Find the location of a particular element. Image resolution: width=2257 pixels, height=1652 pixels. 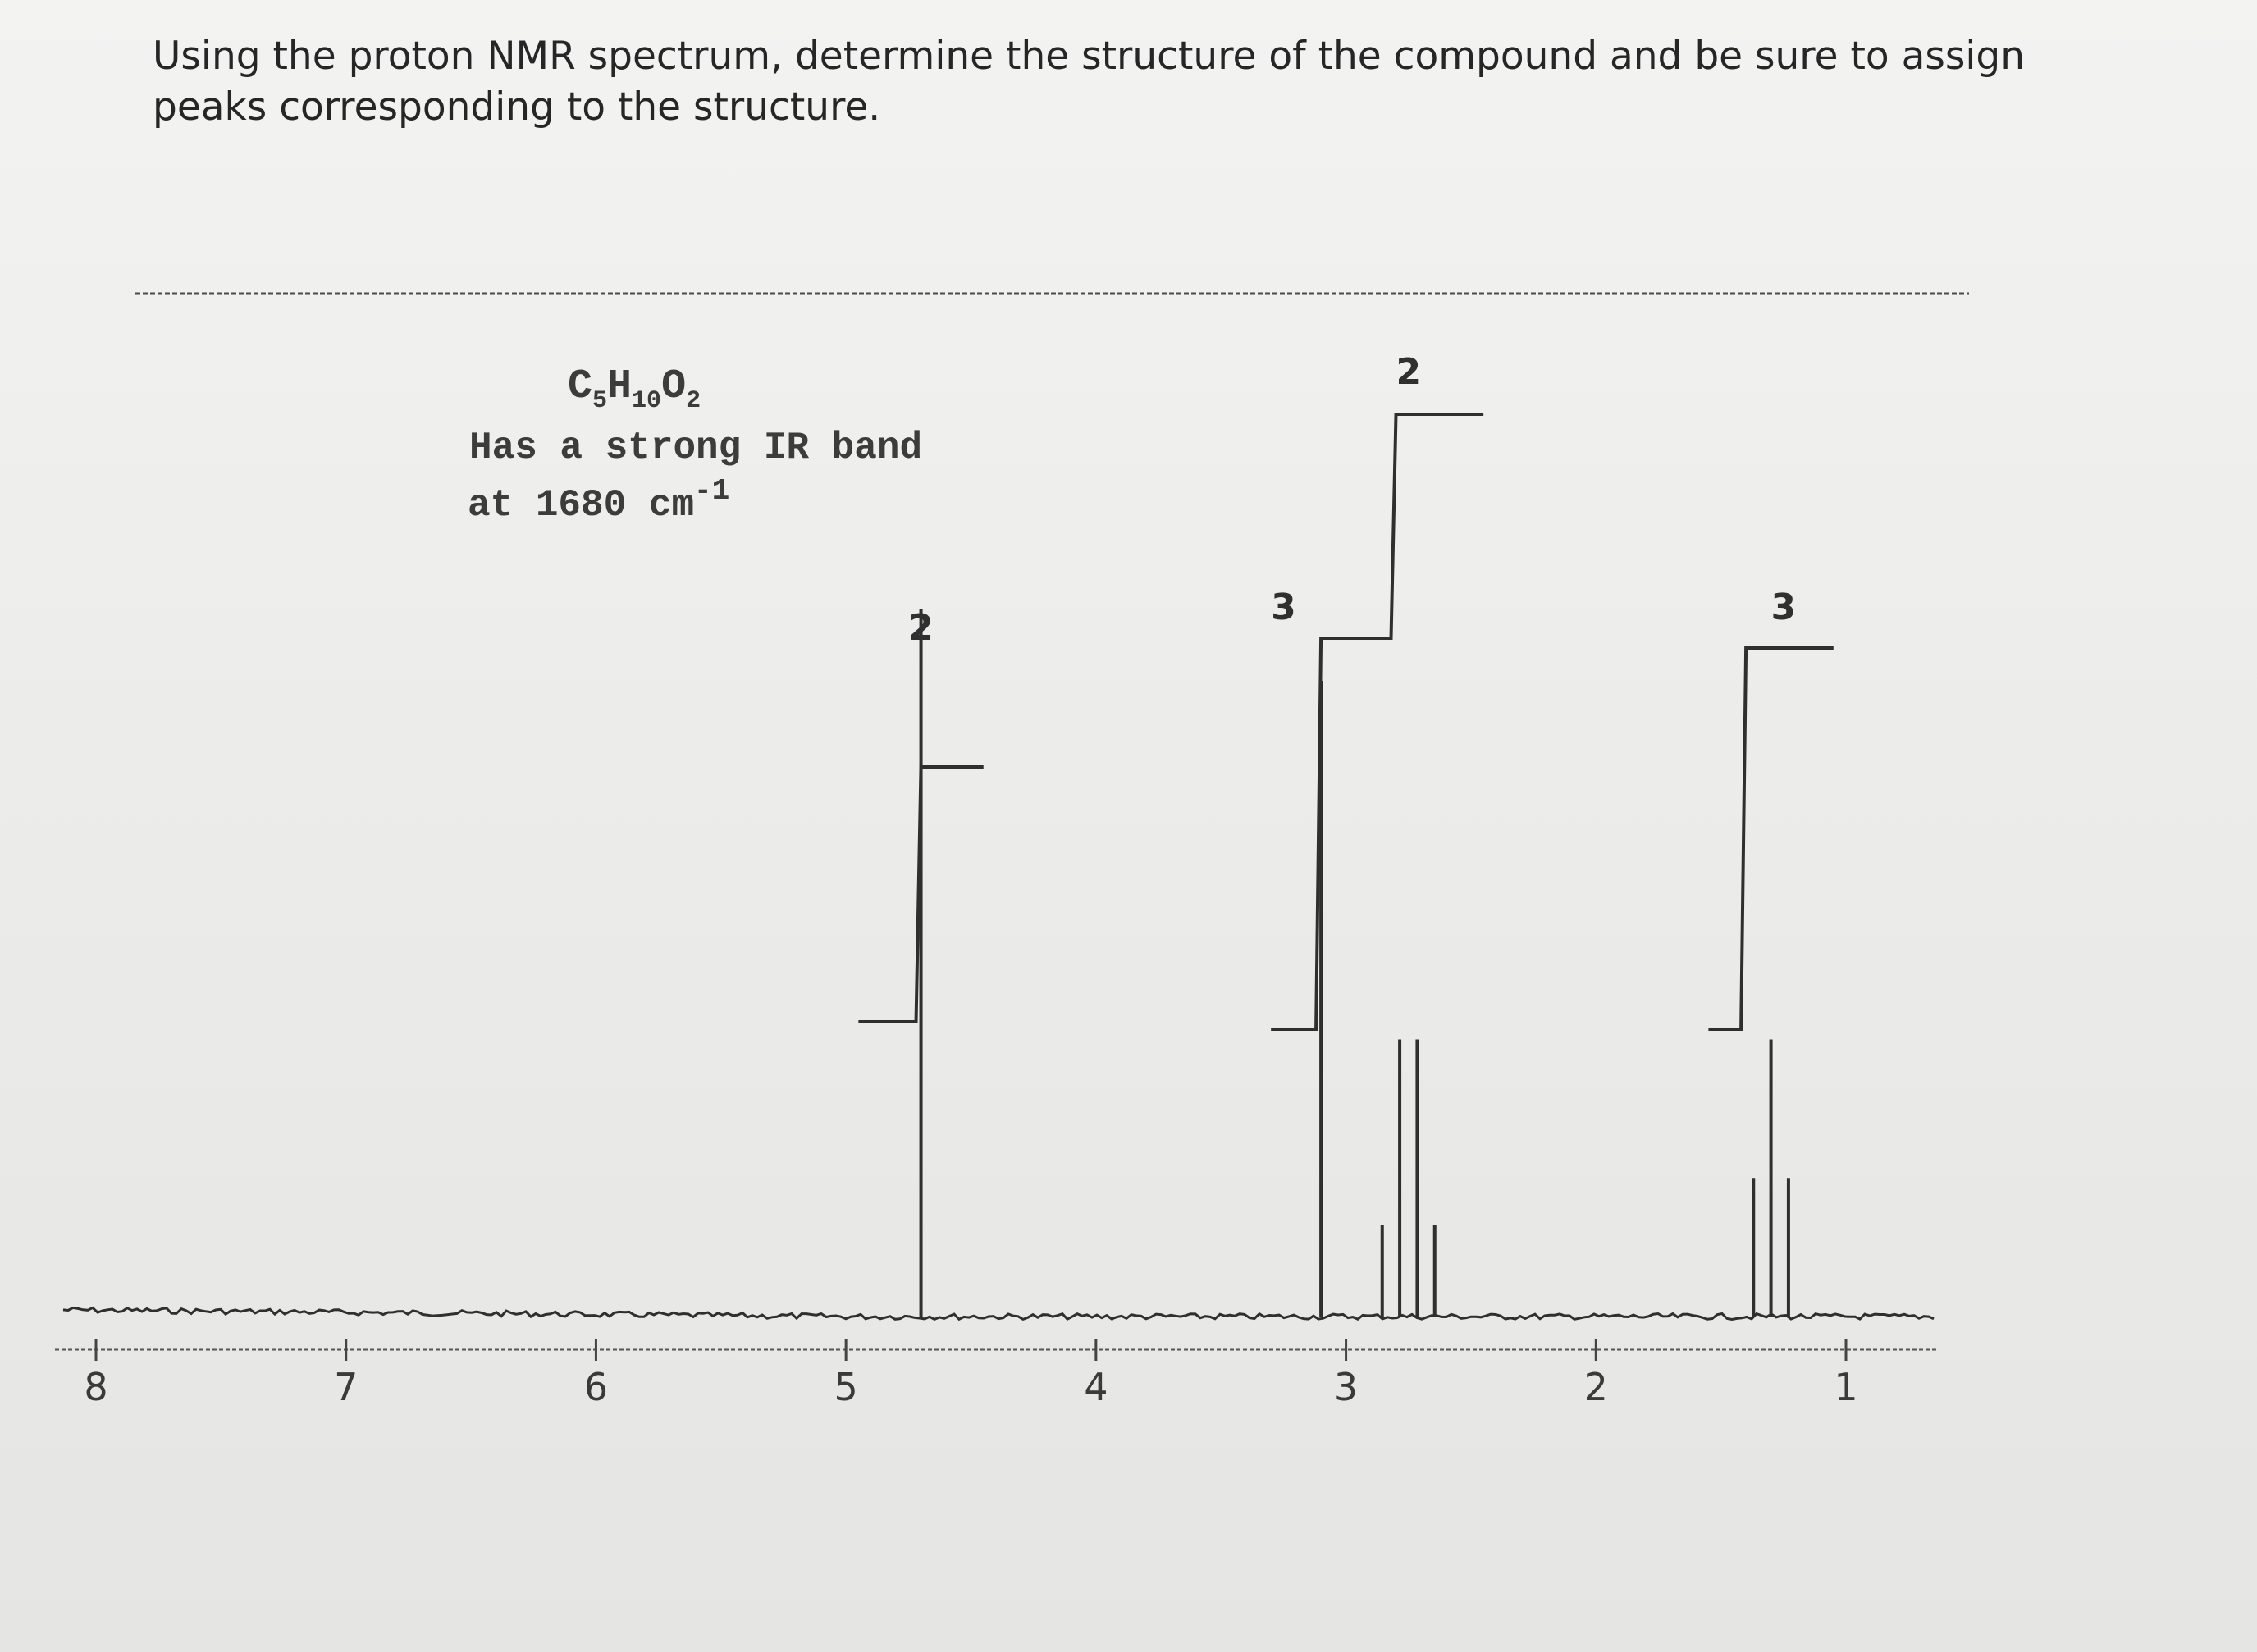

formula-o-count: 2 is located at coordinates (693, 401).